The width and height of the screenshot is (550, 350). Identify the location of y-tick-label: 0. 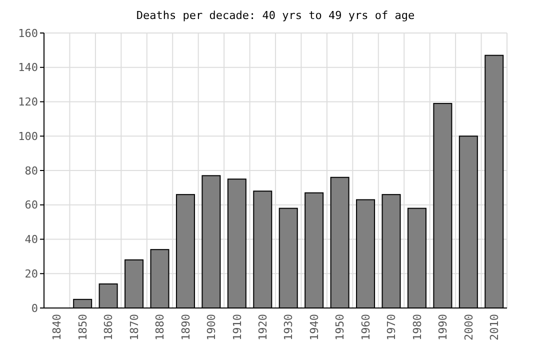
(34, 308).